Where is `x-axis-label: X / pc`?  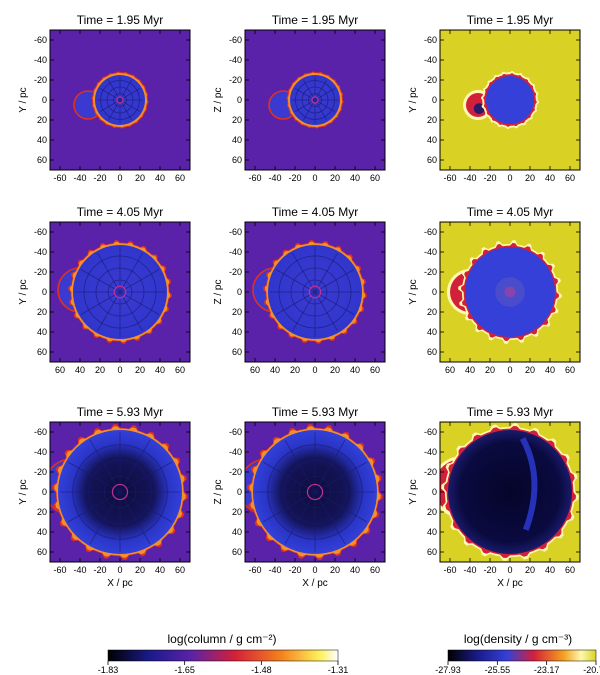
x-axis-label: X / pc is located at coordinates (510, 583).